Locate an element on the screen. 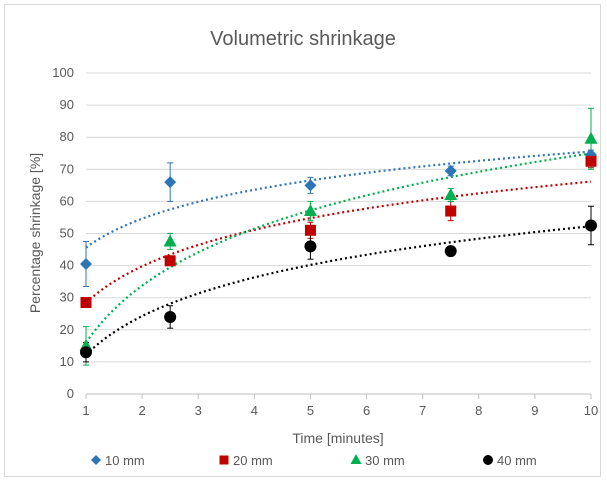 The image size is (607, 483). chart-title: Volumetric shrinkage is located at coordinates (303, 39).